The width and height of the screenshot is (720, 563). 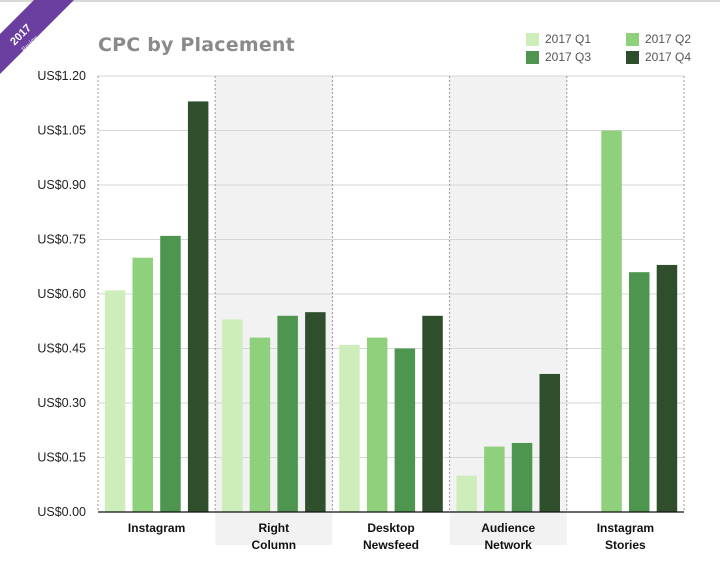 What do you see at coordinates (40, 40) in the screenshot?
I see `review-badge: 2017 Review` at bounding box center [40, 40].